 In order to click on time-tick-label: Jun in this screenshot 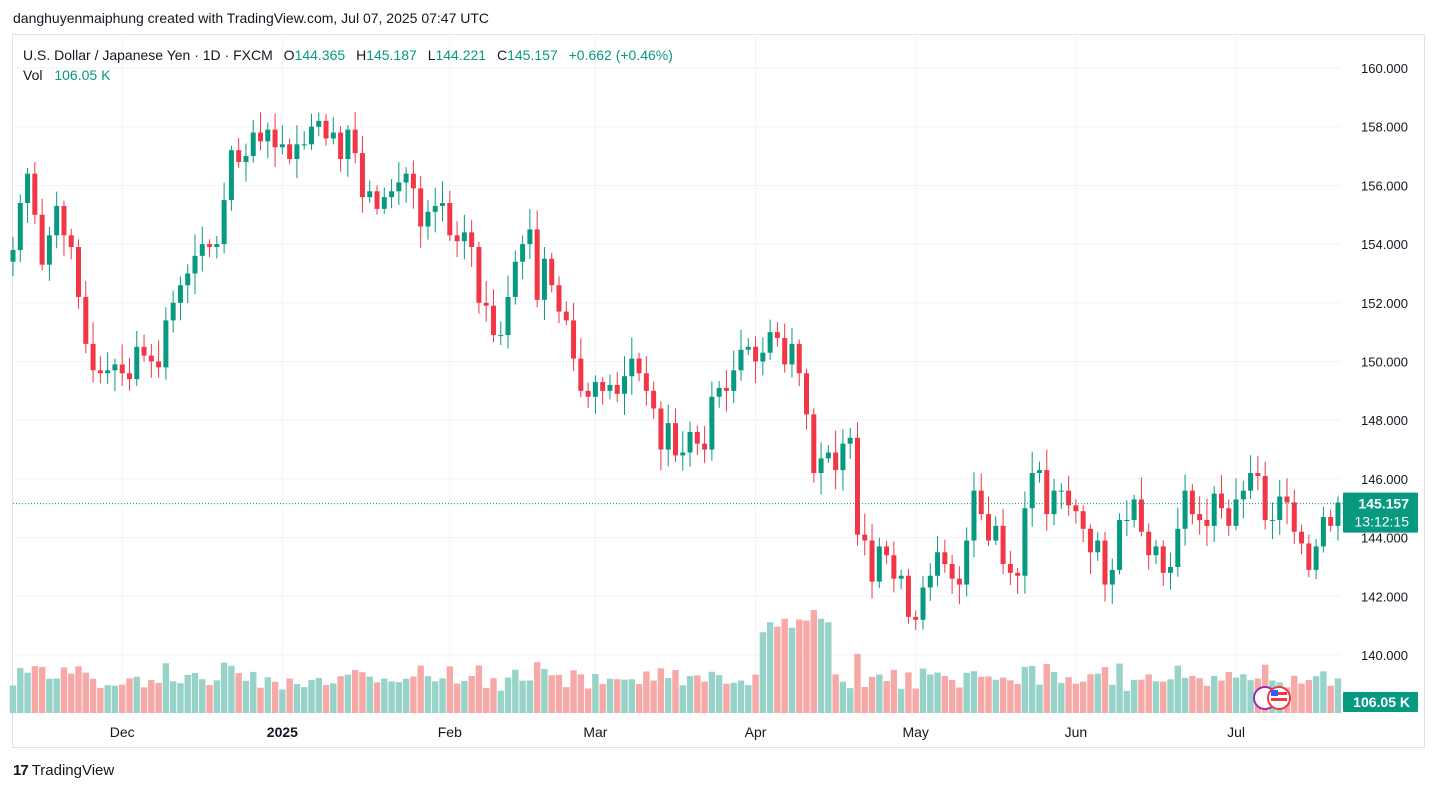, I will do `click(1076, 732)`.